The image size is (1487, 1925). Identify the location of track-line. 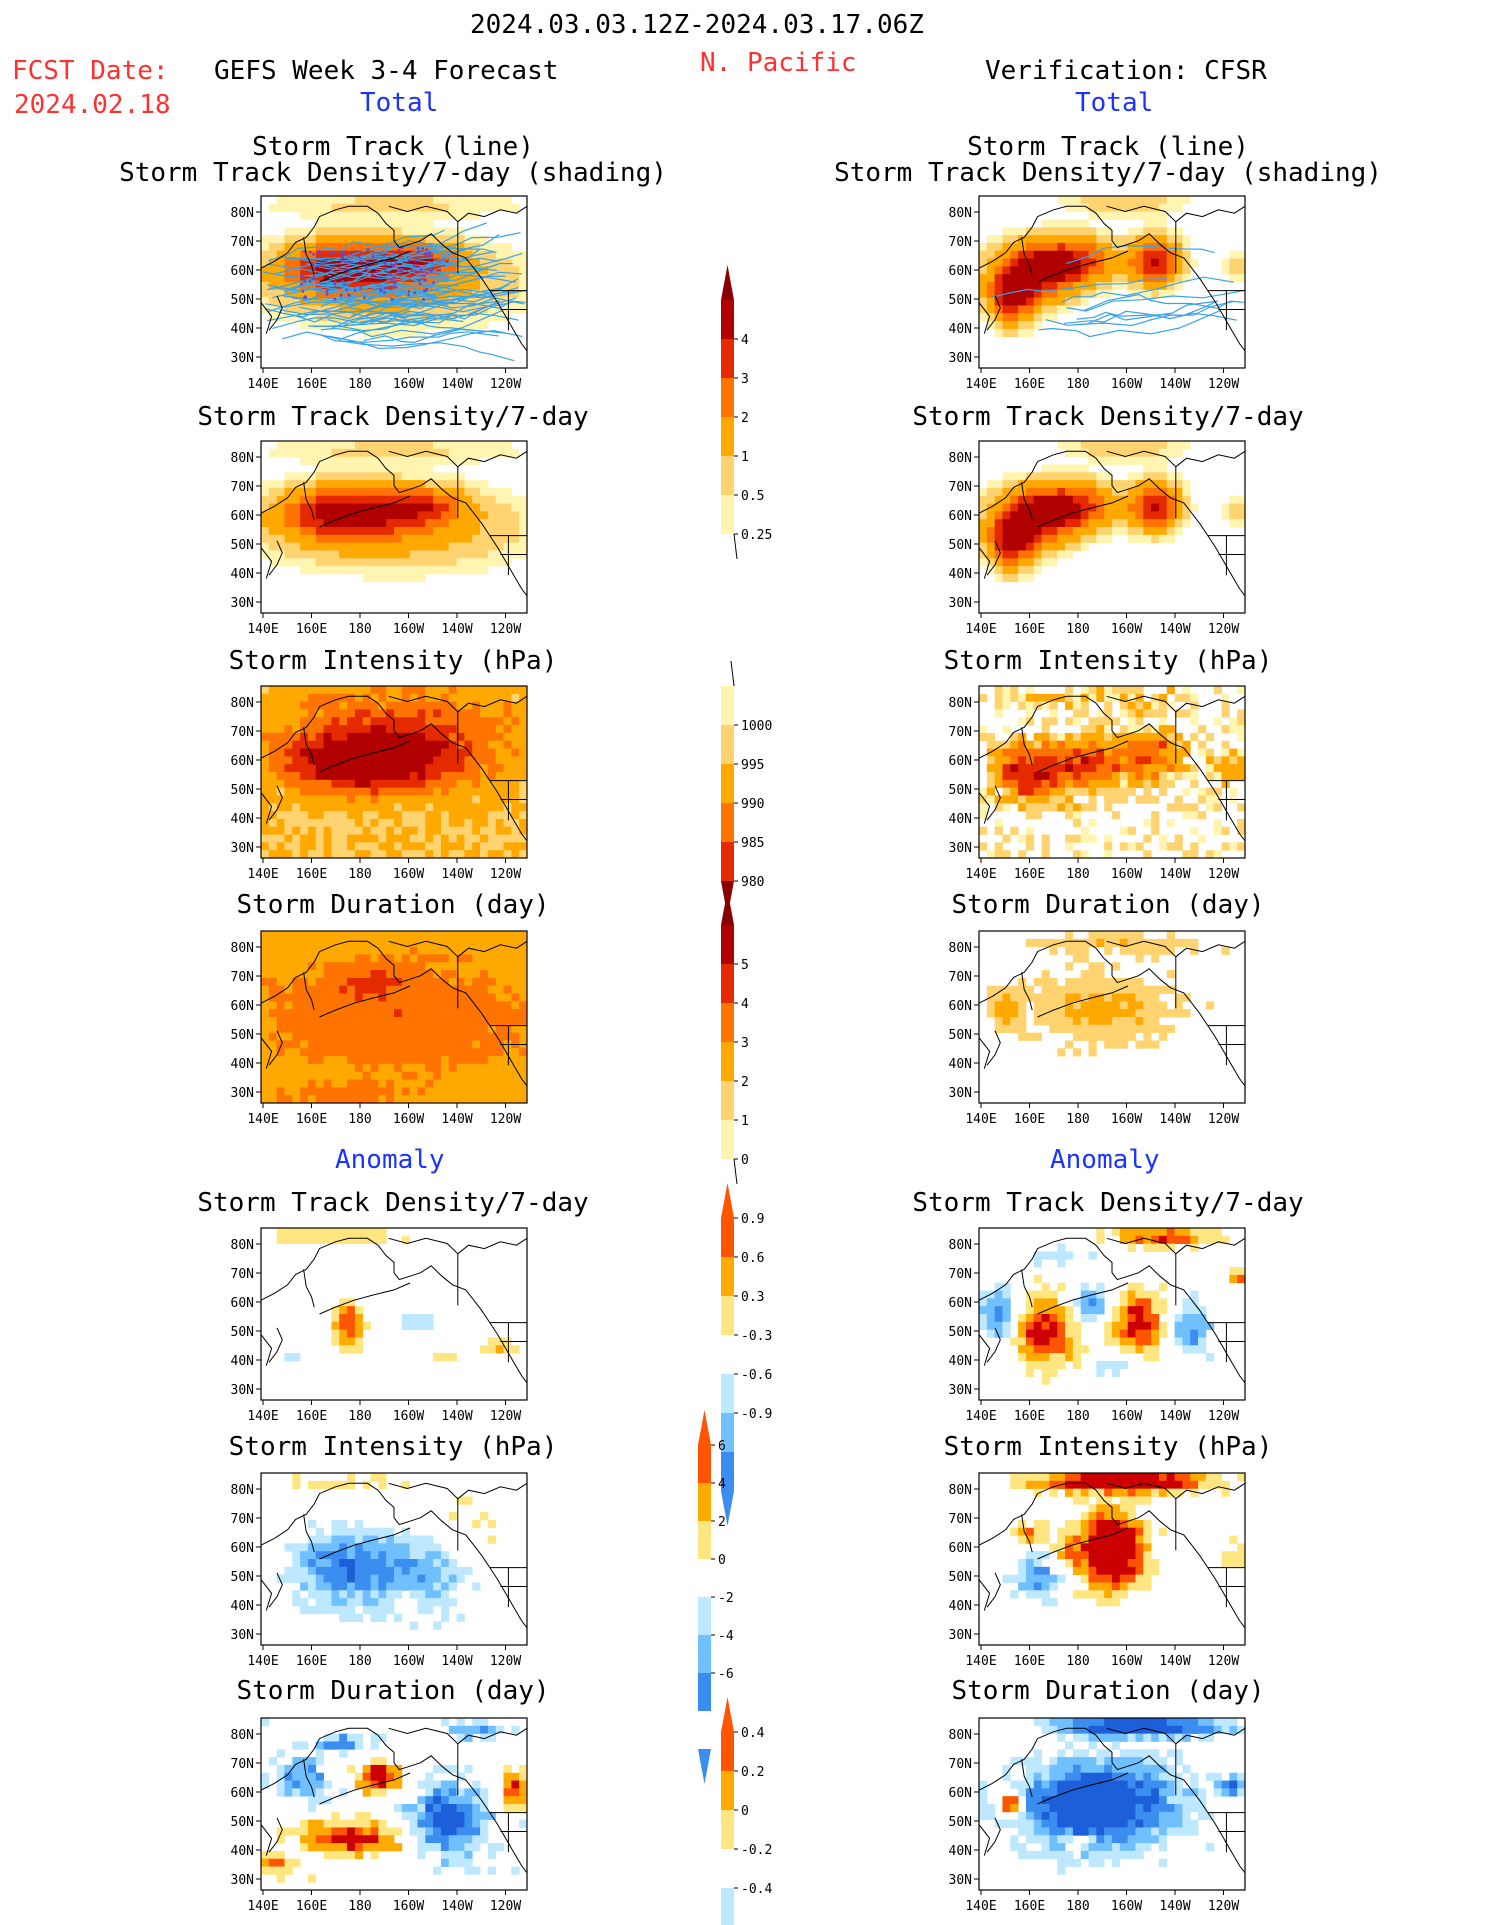
(412, 298).